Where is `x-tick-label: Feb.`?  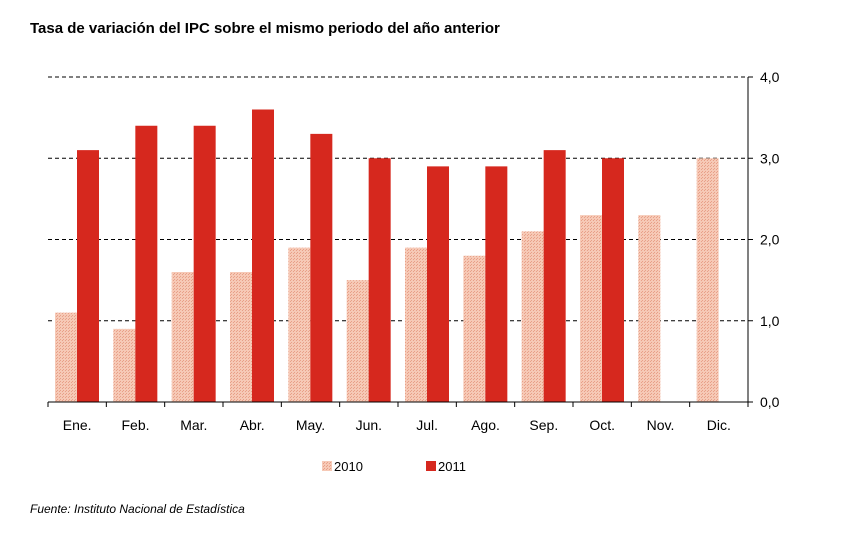 x-tick-label: Feb. is located at coordinates (135, 425).